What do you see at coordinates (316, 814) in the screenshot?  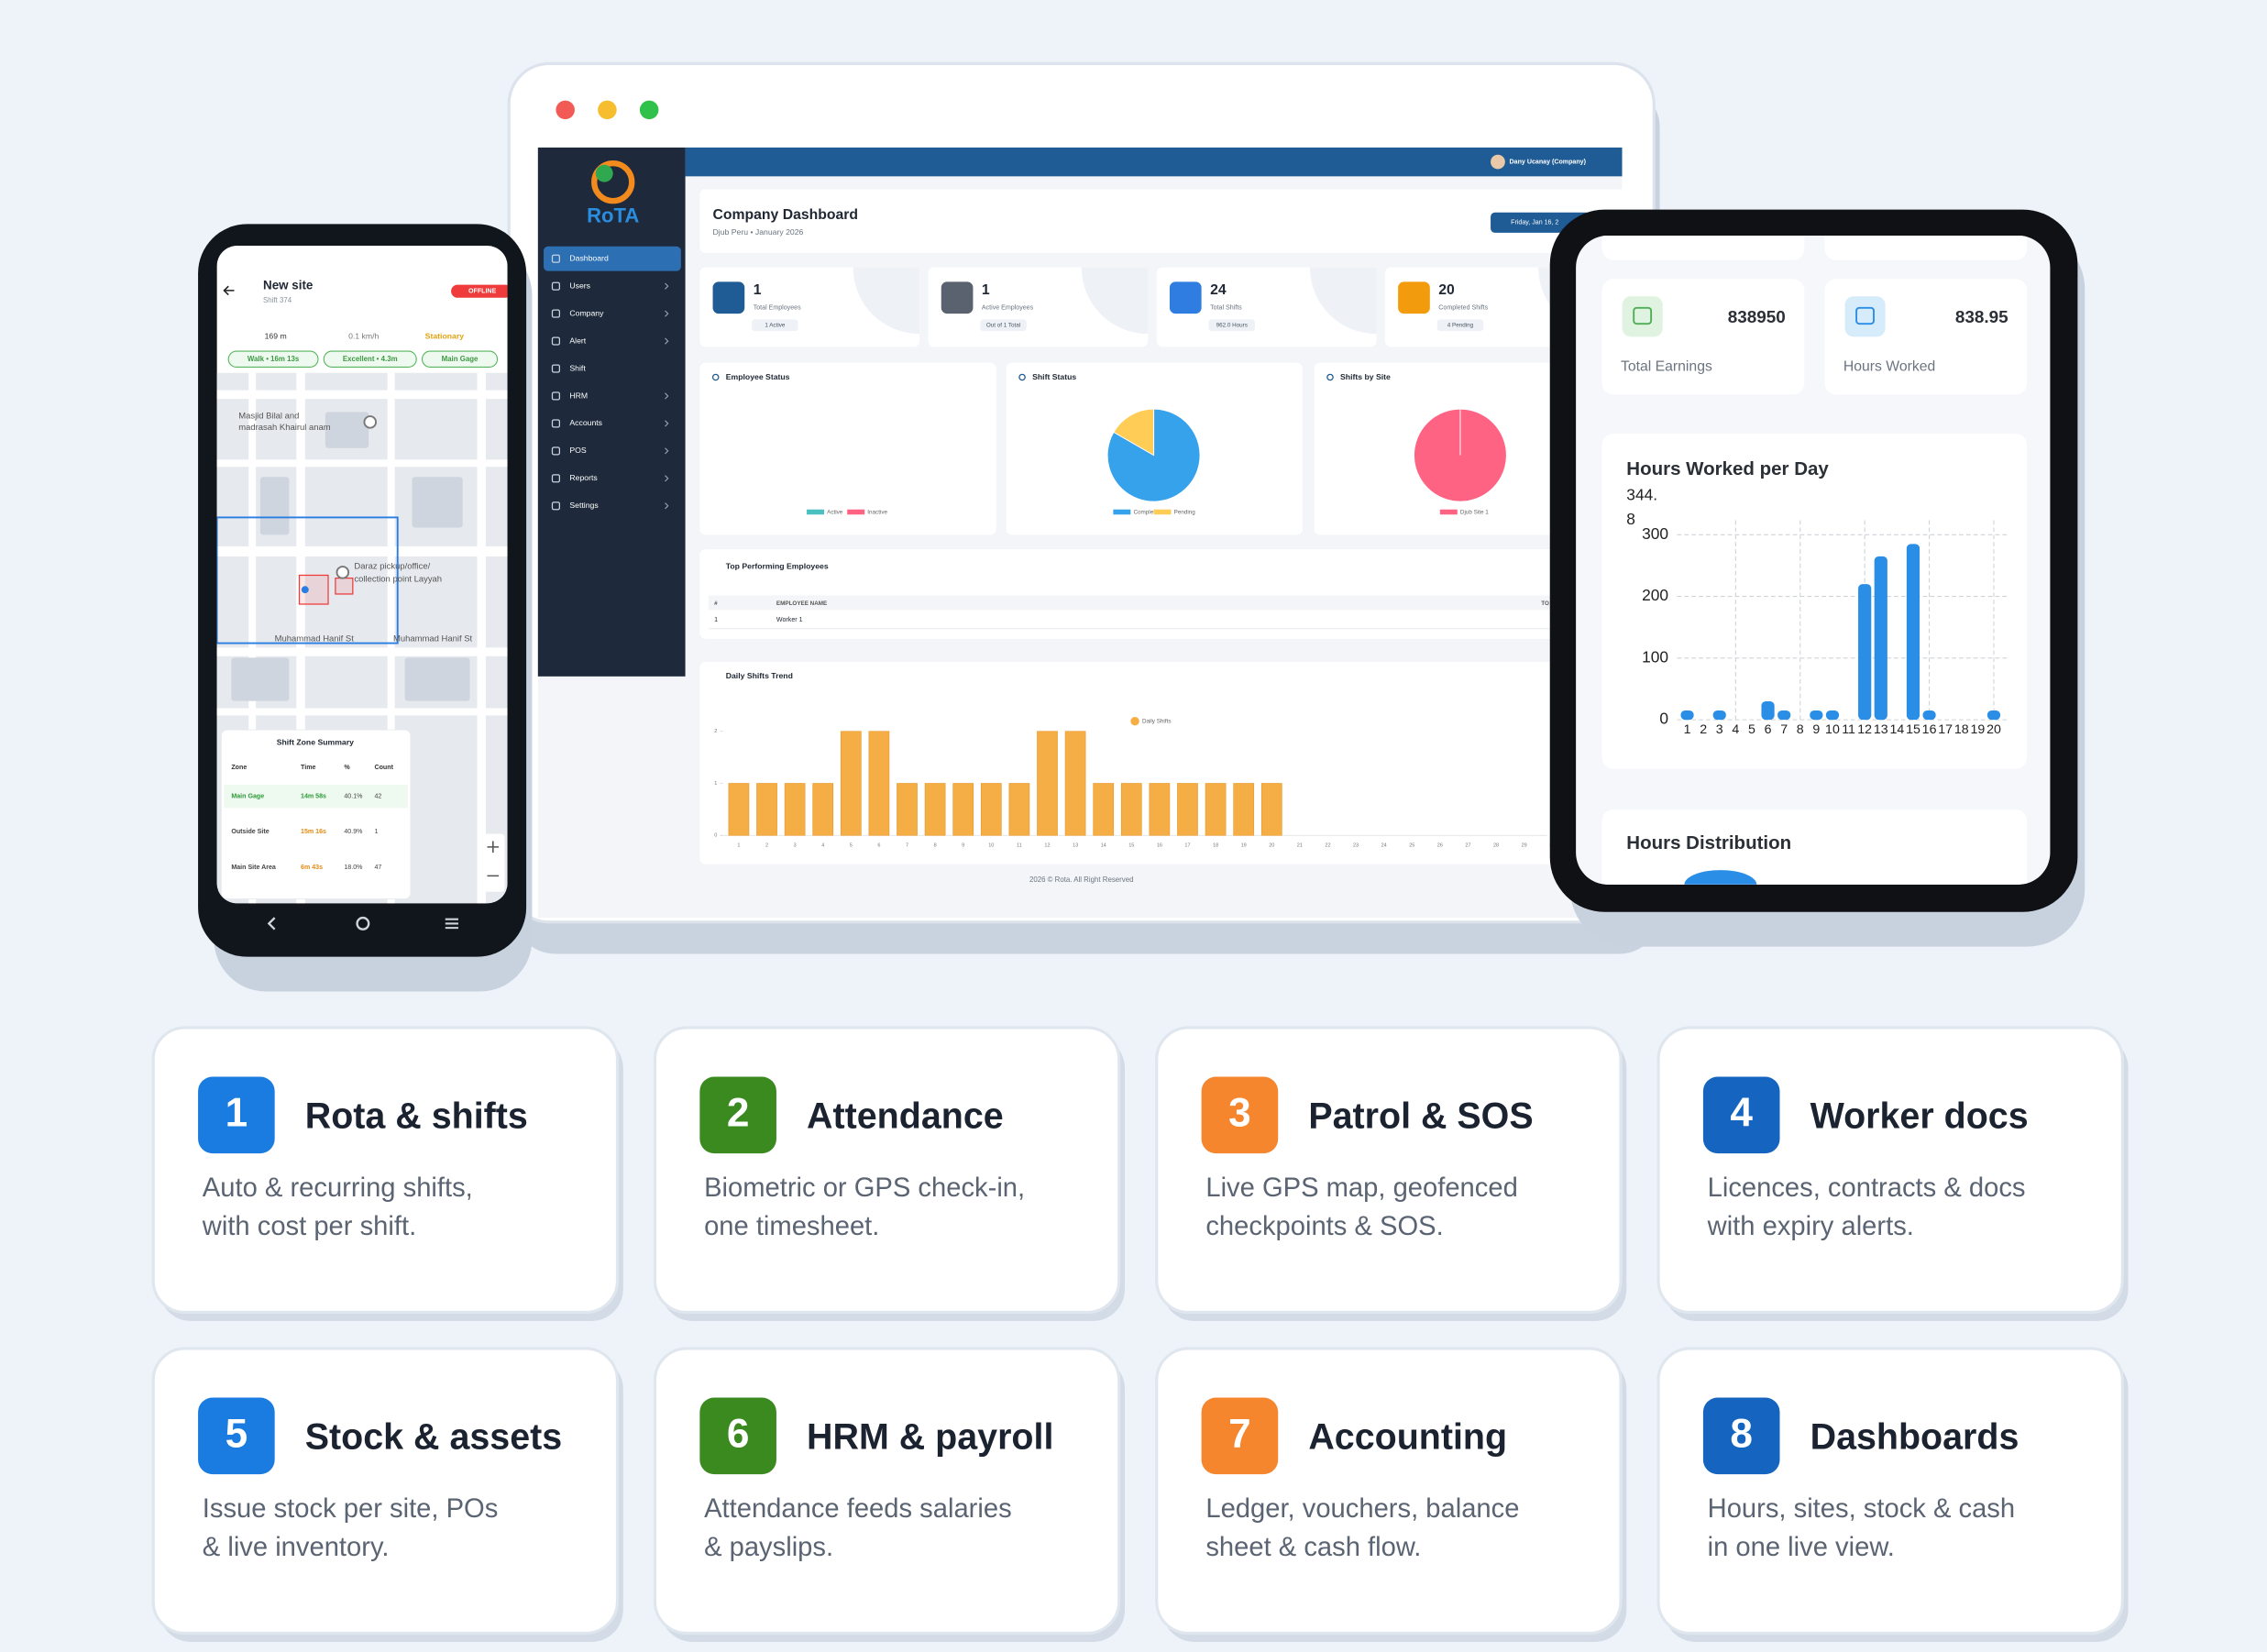 I see `summary-card` at bounding box center [316, 814].